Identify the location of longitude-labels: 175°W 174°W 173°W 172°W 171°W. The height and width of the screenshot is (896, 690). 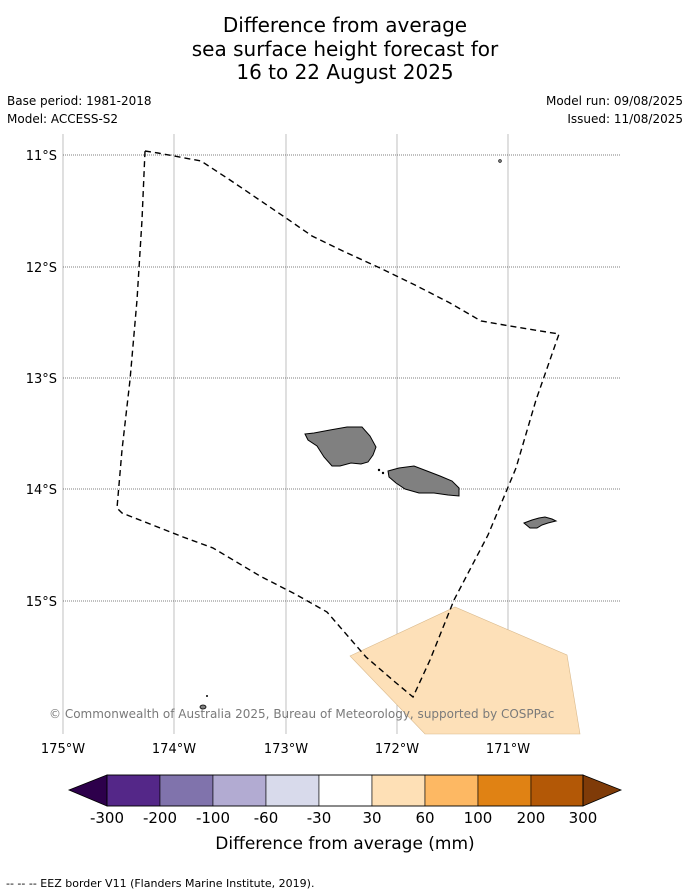
(285, 749).